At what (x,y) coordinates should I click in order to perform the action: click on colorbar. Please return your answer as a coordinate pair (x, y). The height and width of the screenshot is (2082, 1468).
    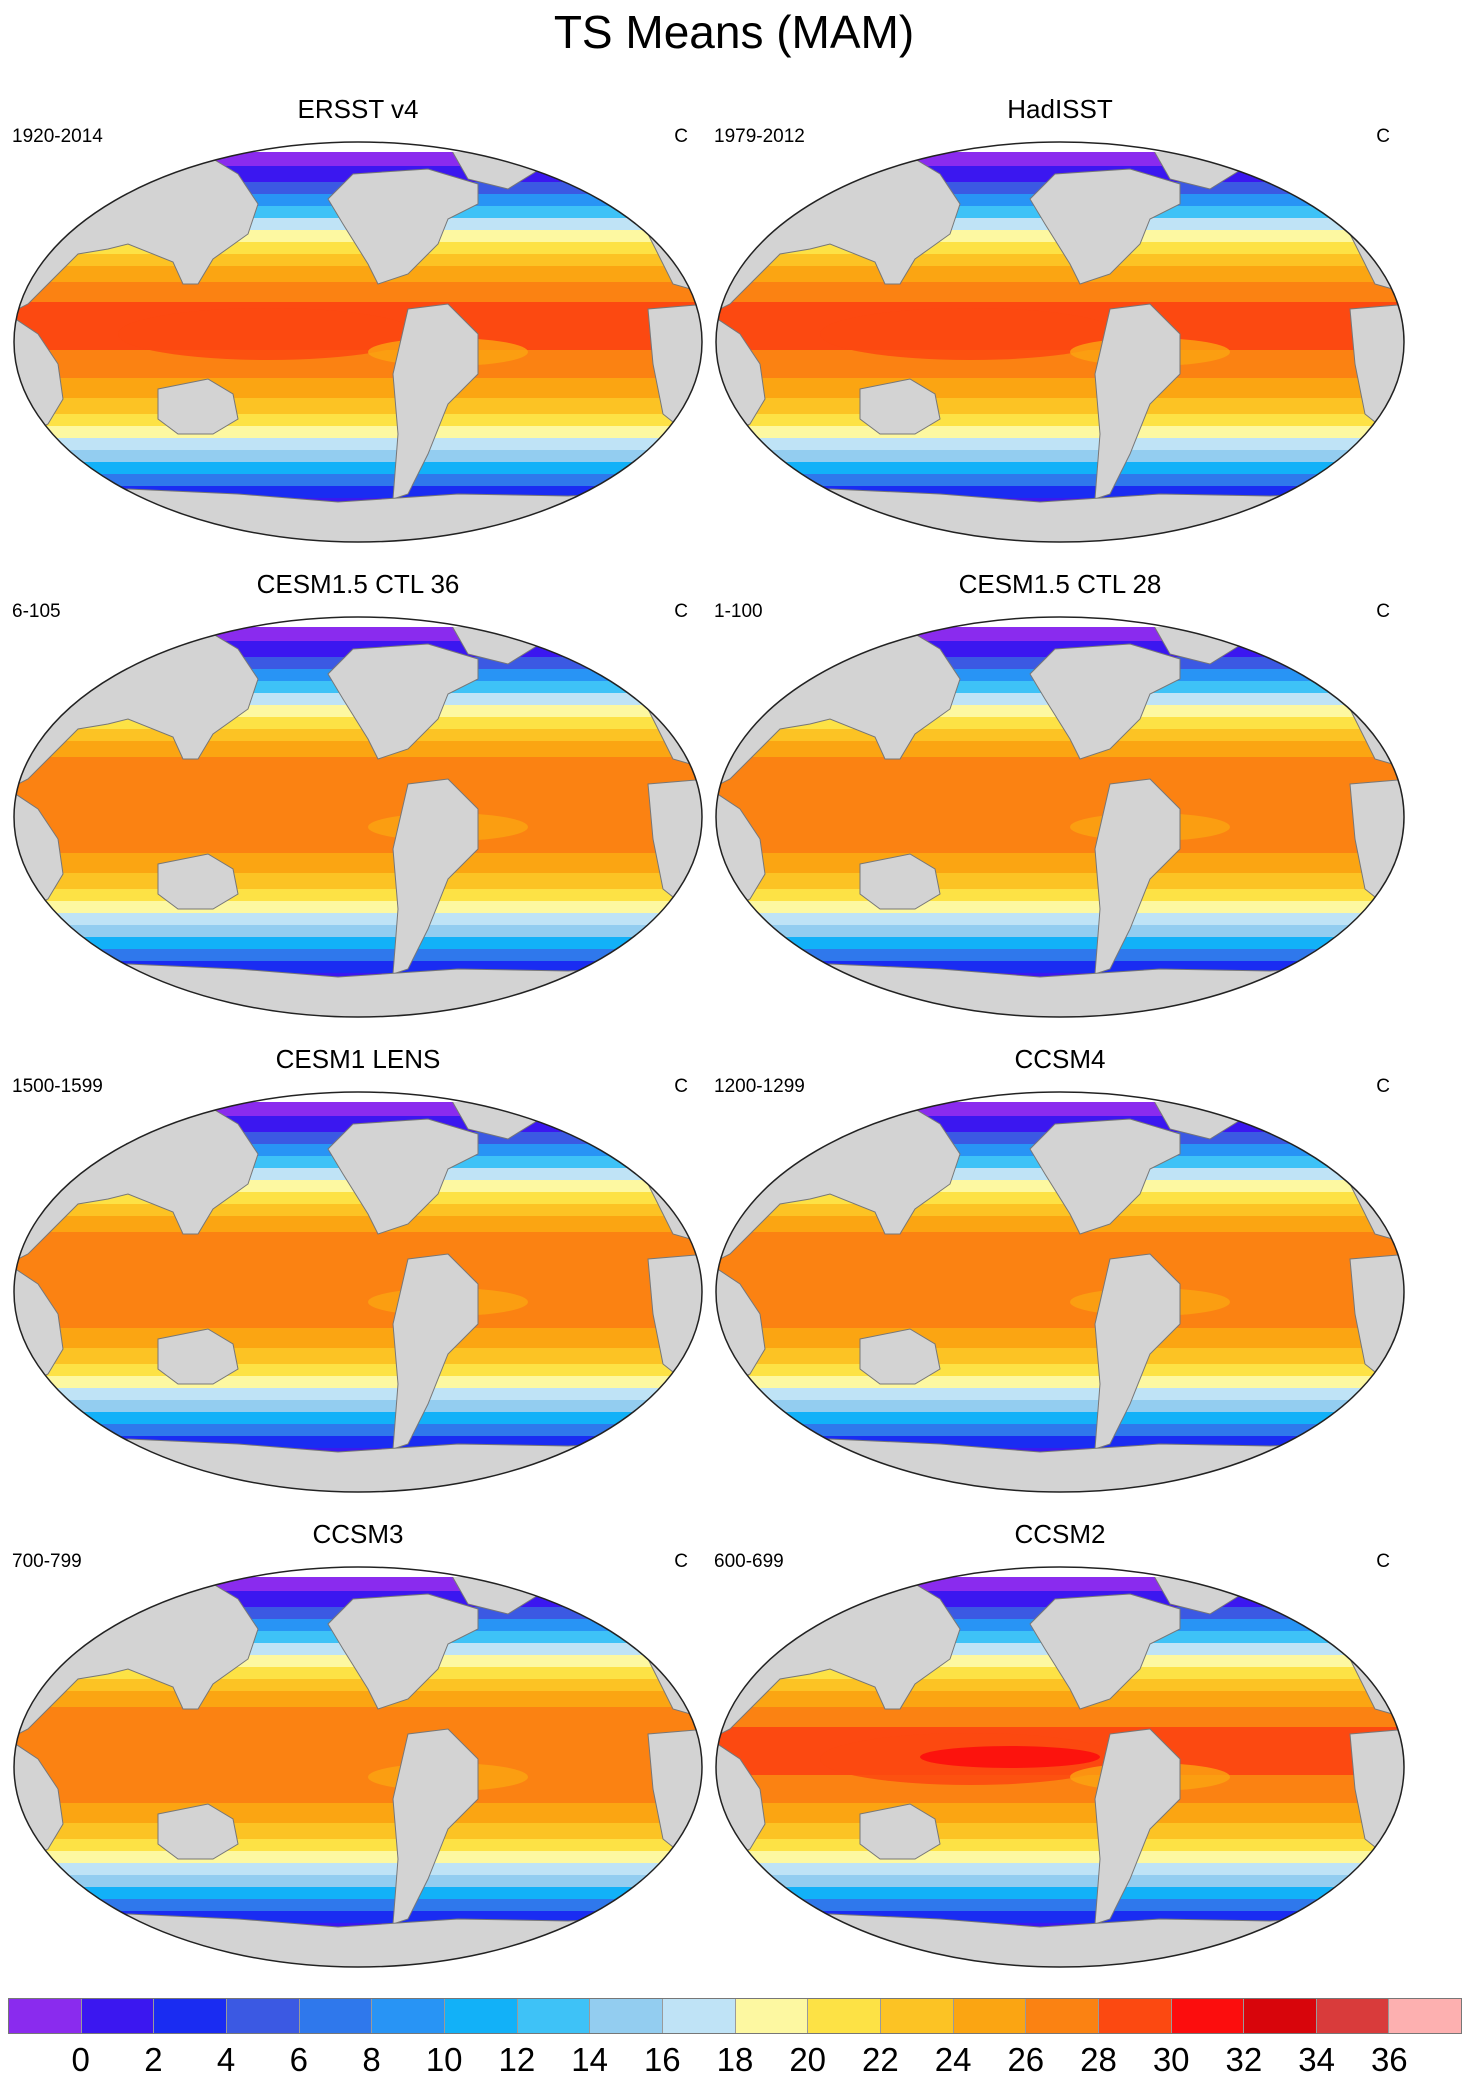
    Looking at the image, I should click on (735, 2016).